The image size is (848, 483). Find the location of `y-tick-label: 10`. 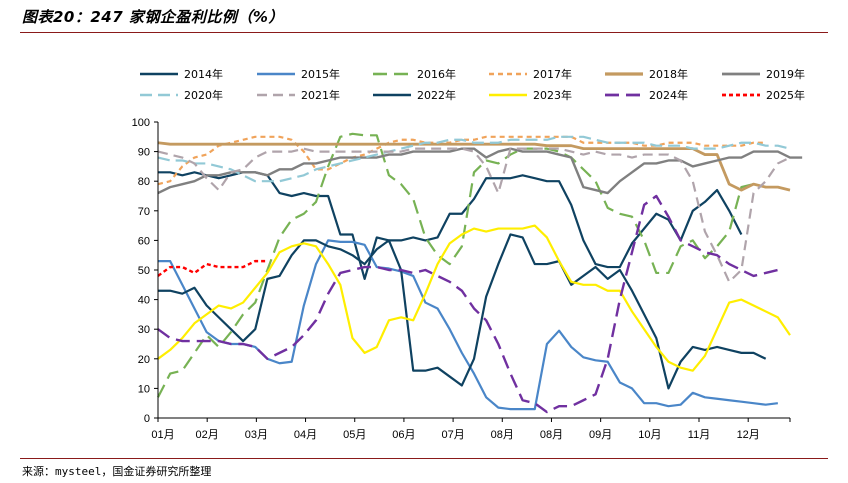

y-tick-label: 10 is located at coordinates (144, 389).